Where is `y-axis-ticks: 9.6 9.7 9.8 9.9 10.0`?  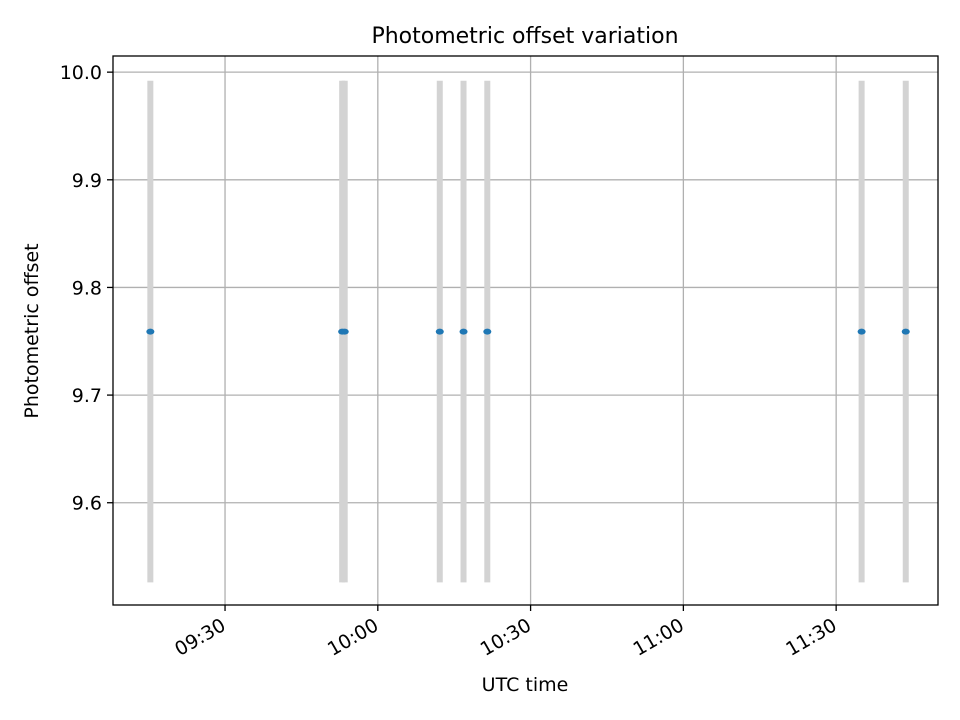
y-axis-ticks: 9.6 9.7 9.8 9.9 10.0 is located at coordinates (86, 288).